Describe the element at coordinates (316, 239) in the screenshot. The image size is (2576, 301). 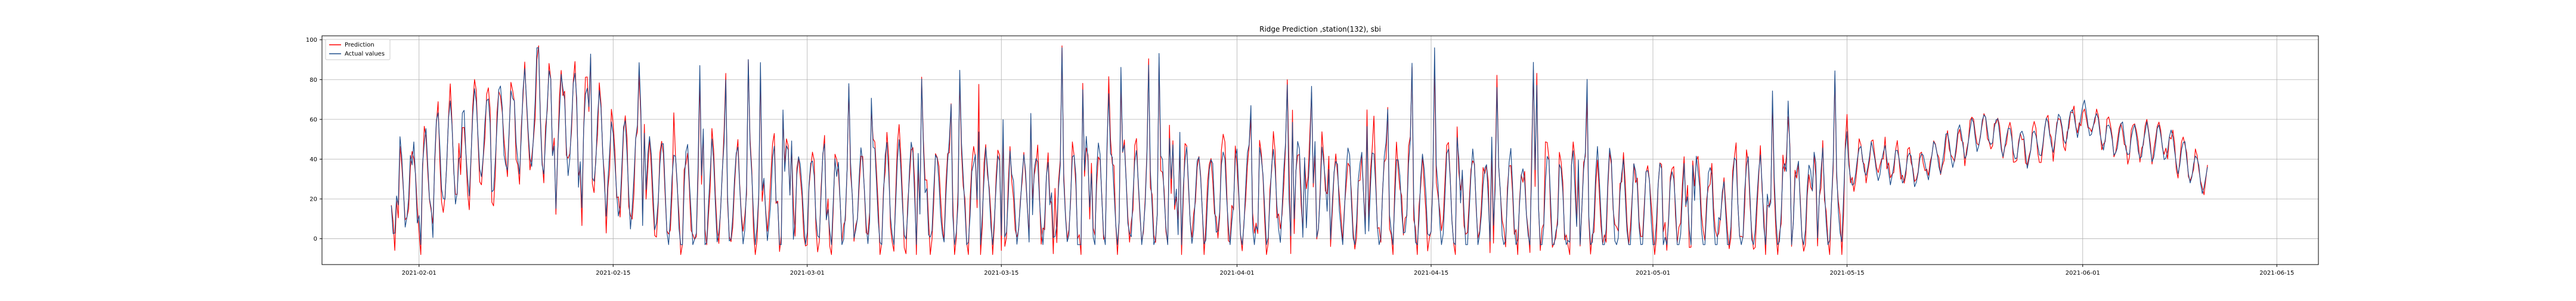
I see `y-tick-label: 0` at that location.